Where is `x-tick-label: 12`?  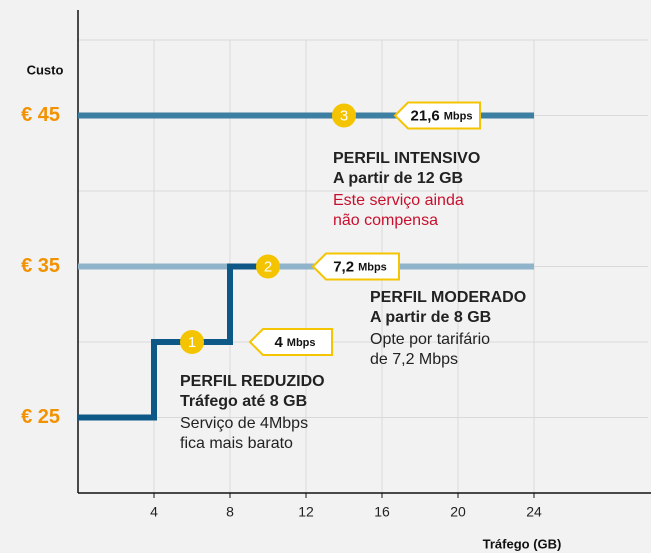
x-tick-label: 12 is located at coordinates (306, 512).